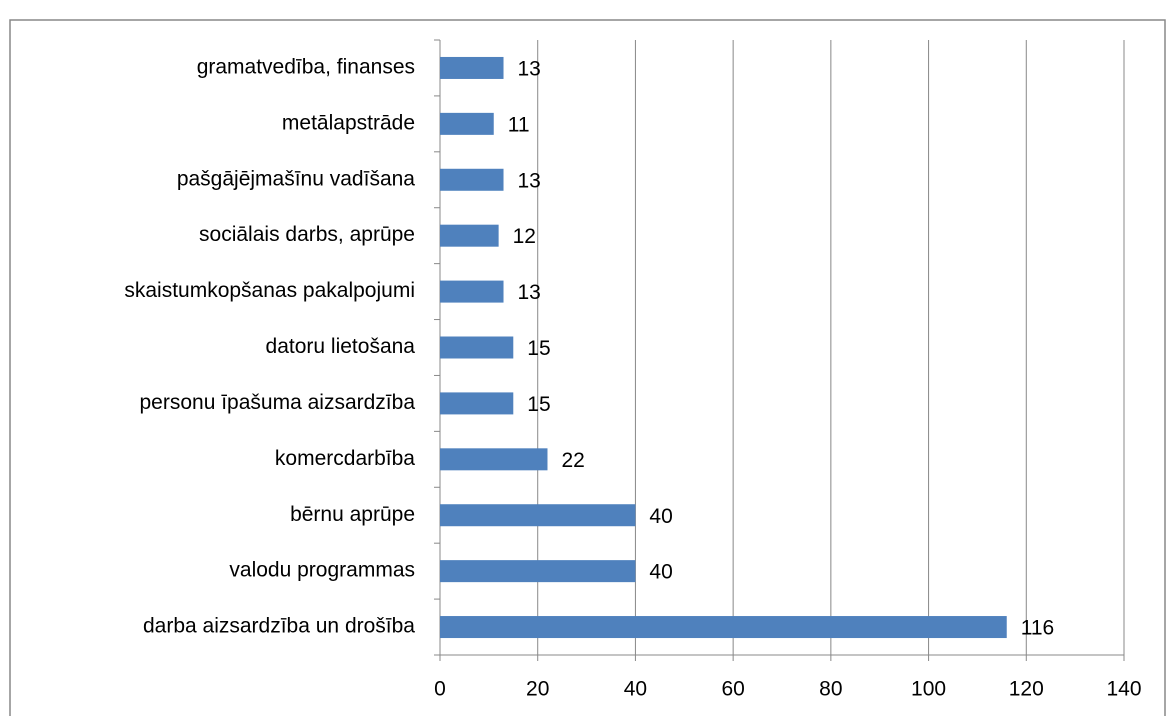 Image resolution: width=1168 pixels, height=716 pixels. Describe the element at coordinates (1026, 689) in the screenshot. I see `x-tick-label: 120` at that location.